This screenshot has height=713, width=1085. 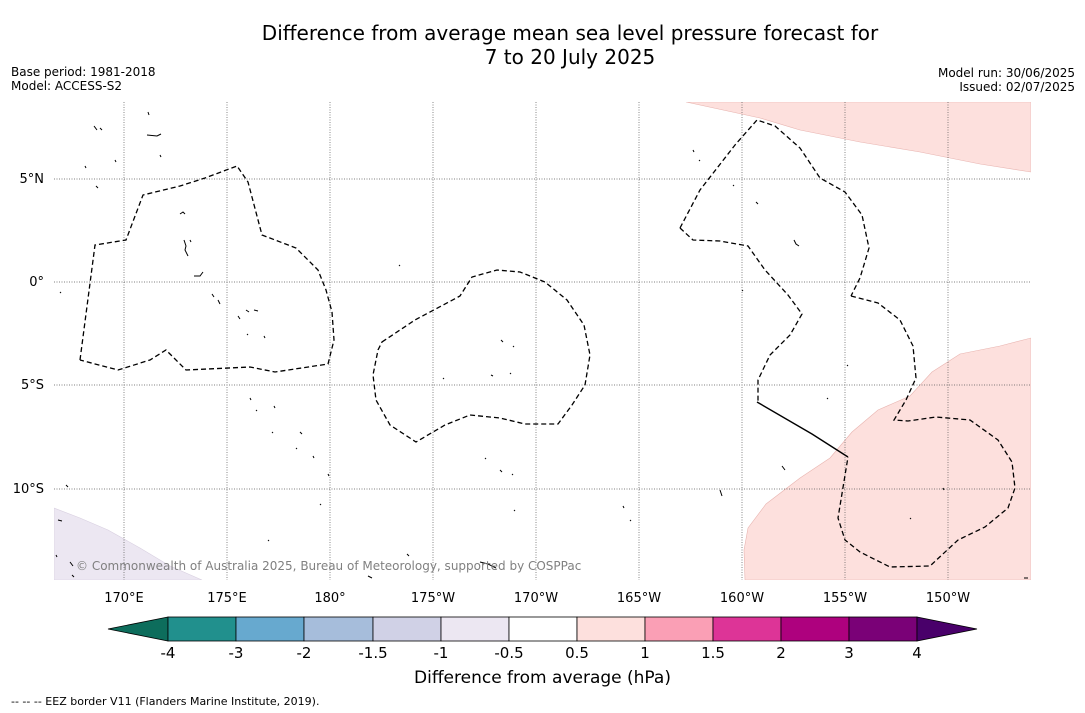 I want to click on eez-border-solid, so click(x=802, y=429).